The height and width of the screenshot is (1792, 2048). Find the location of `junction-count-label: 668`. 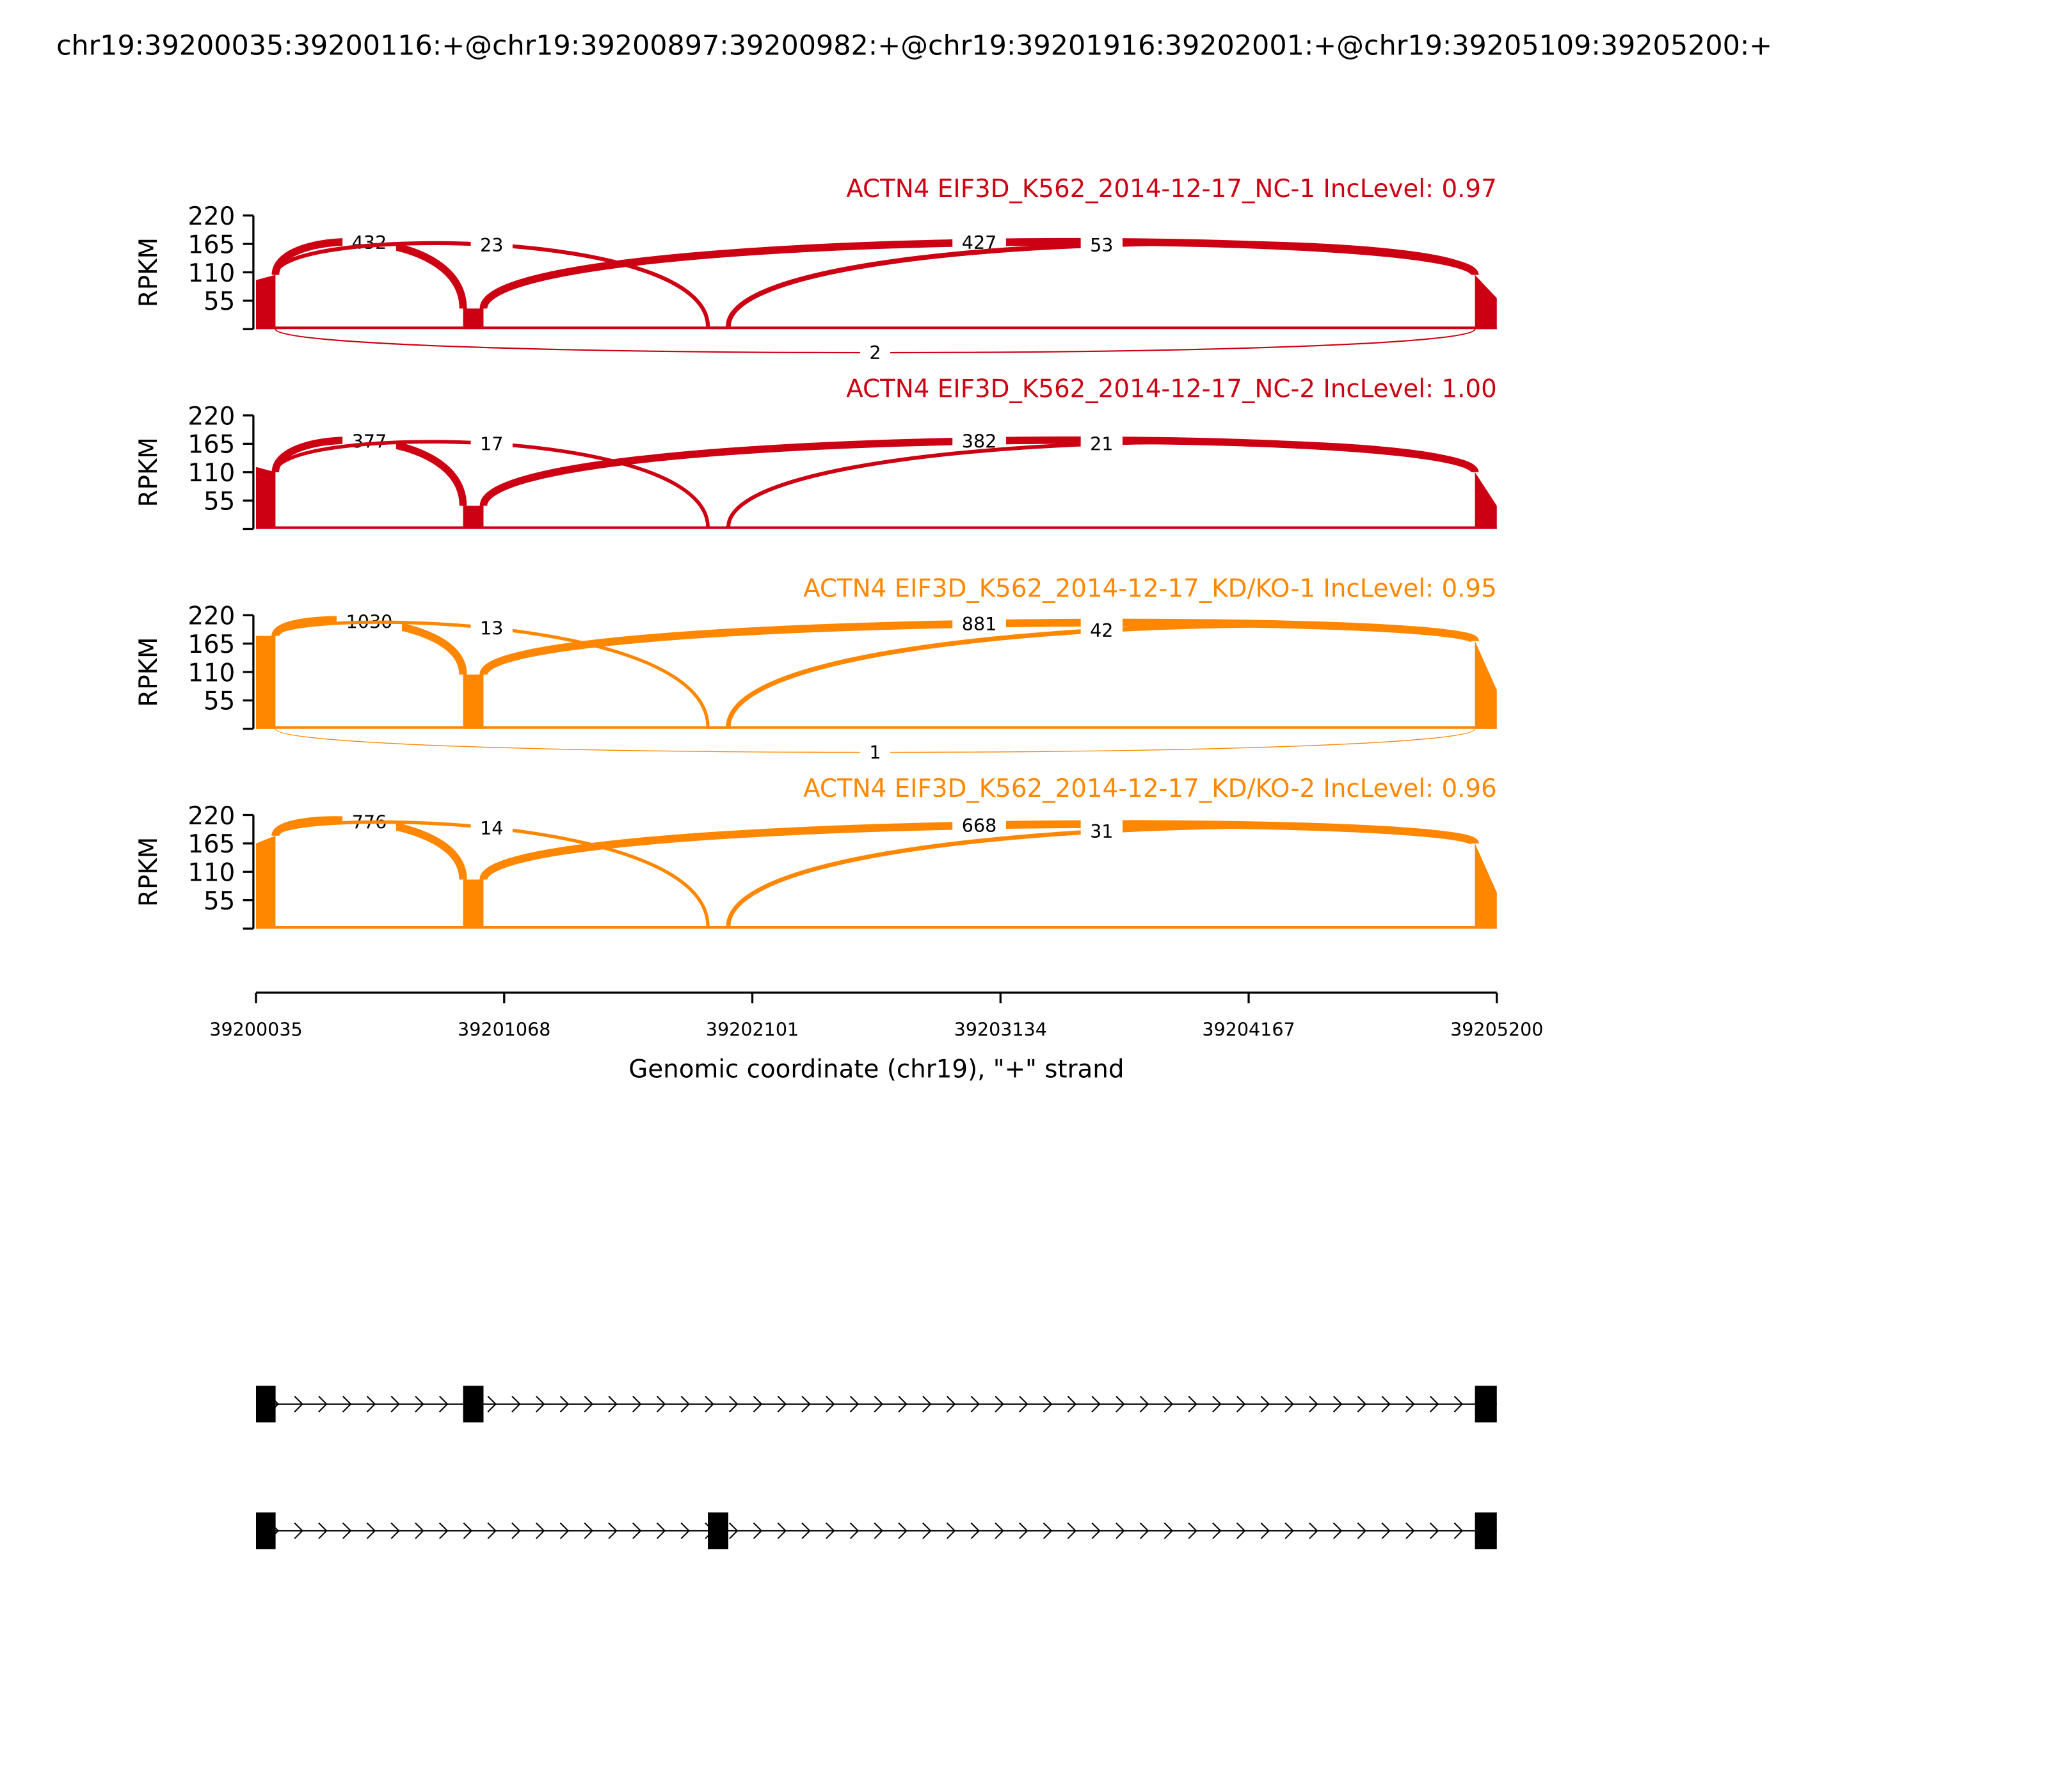

junction-count-label: 668 is located at coordinates (979, 825).